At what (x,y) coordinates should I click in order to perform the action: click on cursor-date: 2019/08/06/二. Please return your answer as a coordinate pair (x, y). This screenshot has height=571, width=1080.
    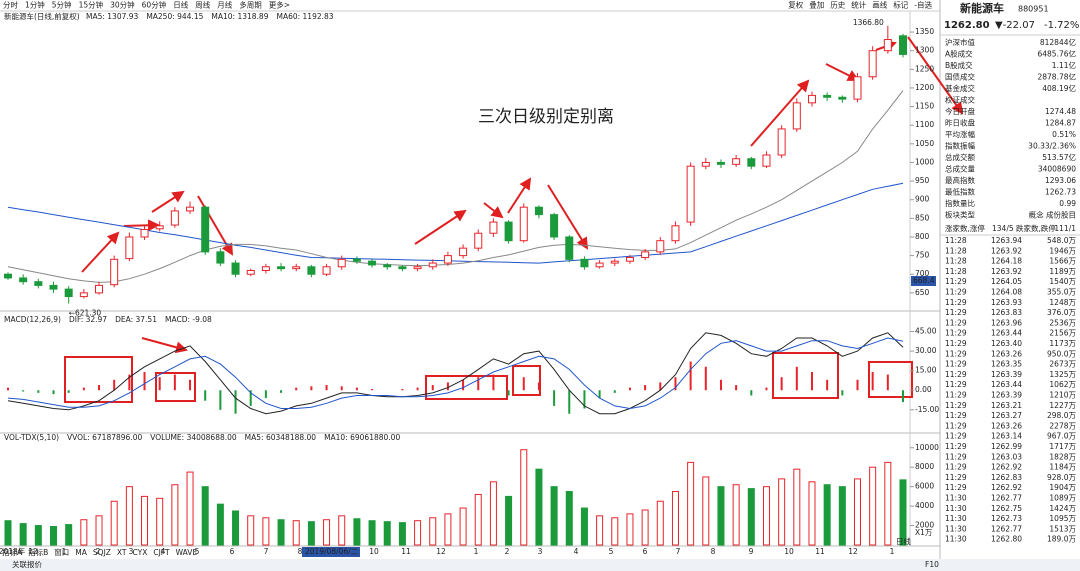
    Looking at the image, I should click on (332, 551).